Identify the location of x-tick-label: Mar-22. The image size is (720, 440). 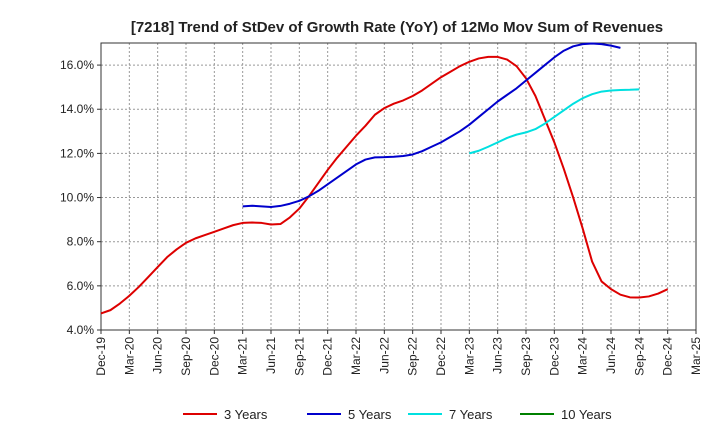
(356, 356).